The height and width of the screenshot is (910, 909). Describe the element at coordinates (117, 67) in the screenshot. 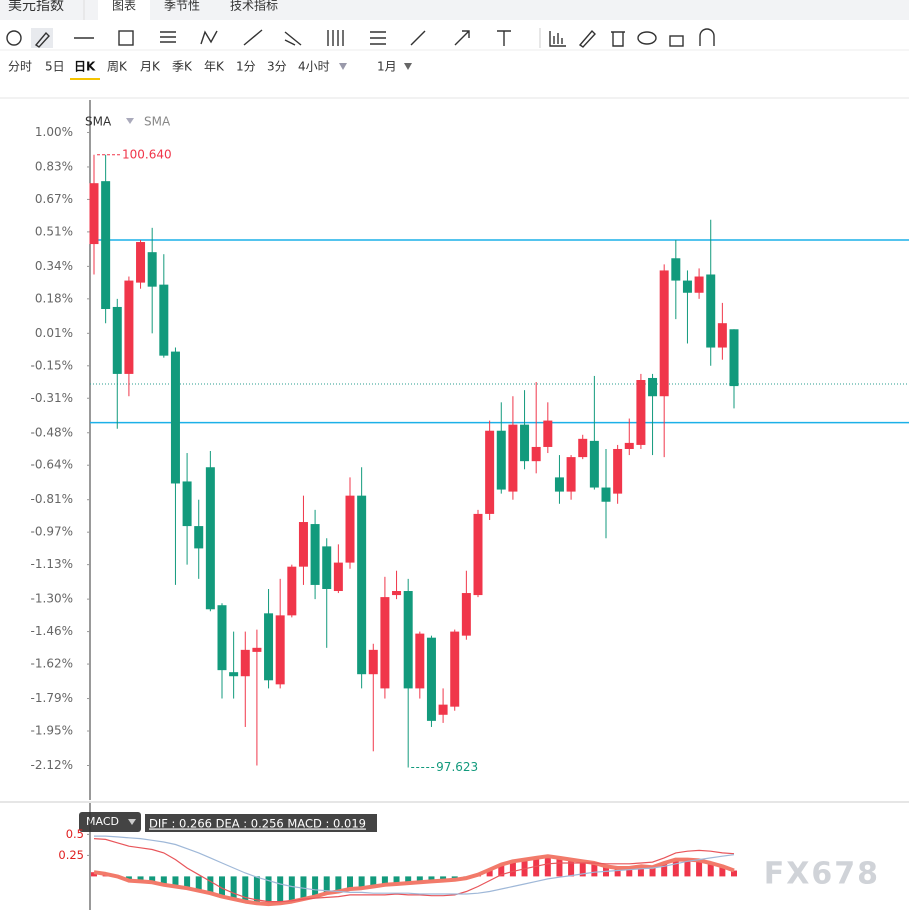

I see `period-button: 周K` at that location.